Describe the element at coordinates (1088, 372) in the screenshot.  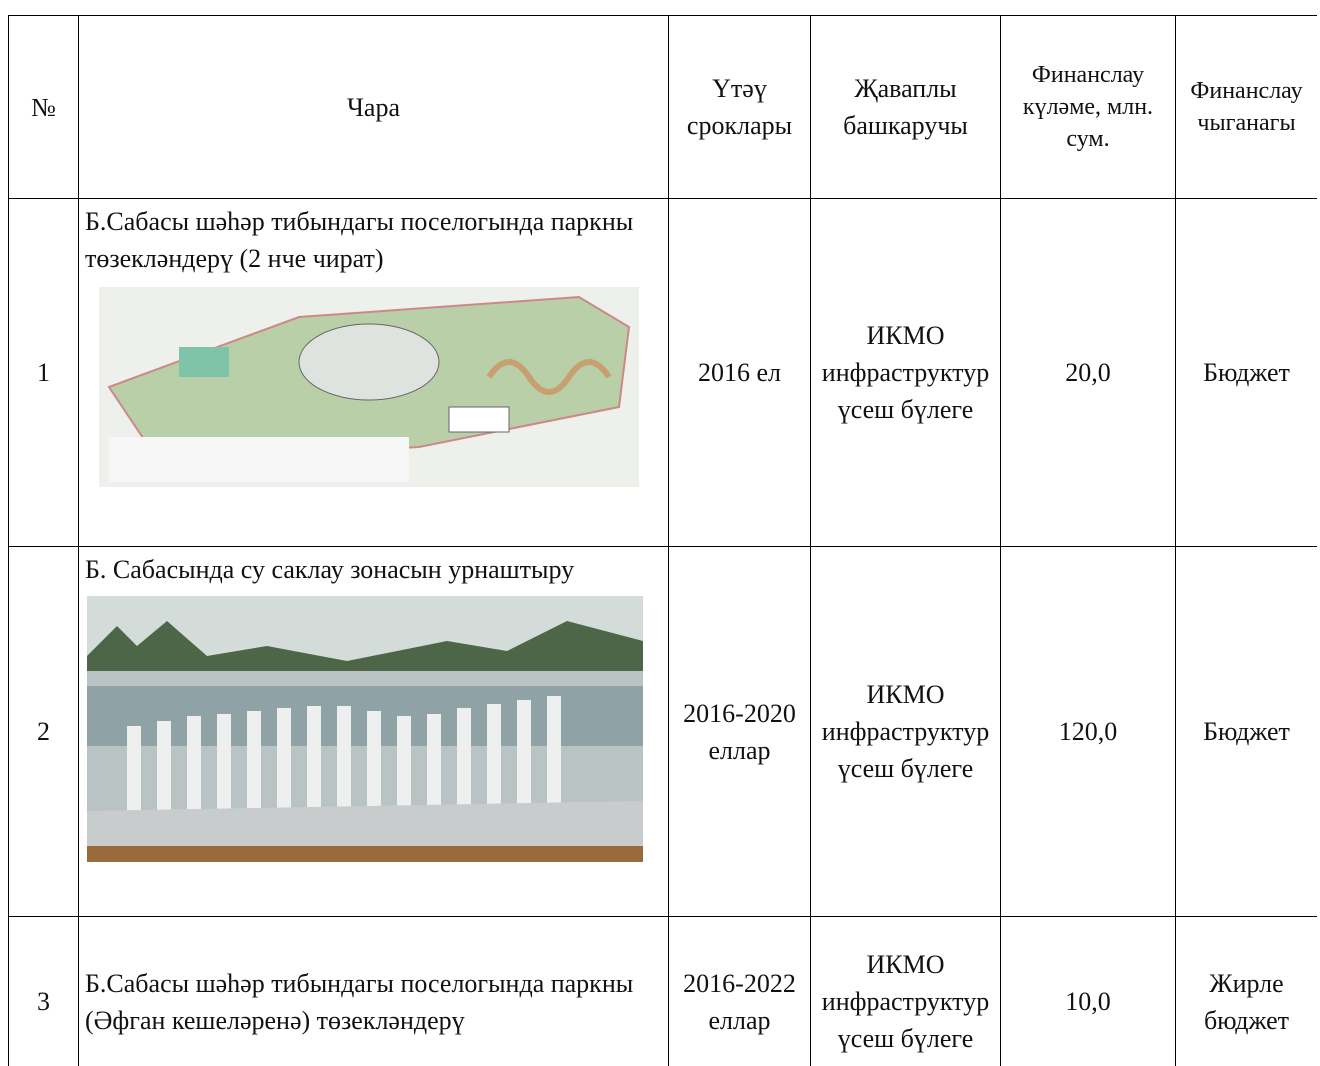
I see `cell: 20,0` at that location.